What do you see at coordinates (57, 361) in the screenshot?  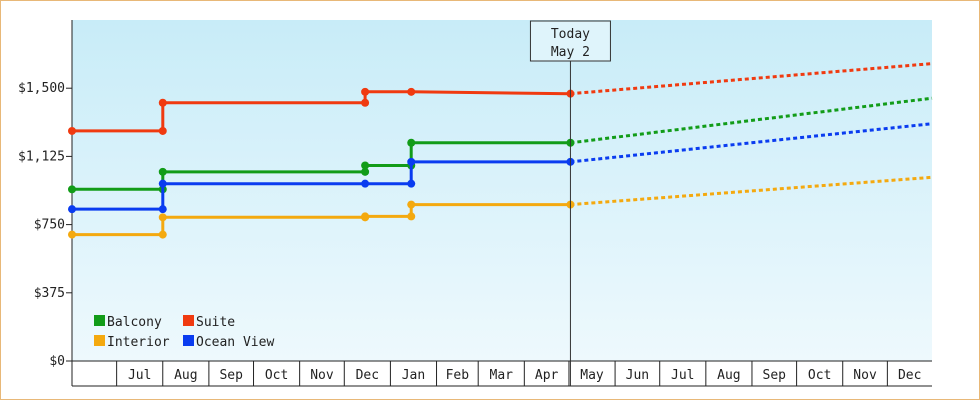 I see `y-tick-label: $0` at bounding box center [57, 361].